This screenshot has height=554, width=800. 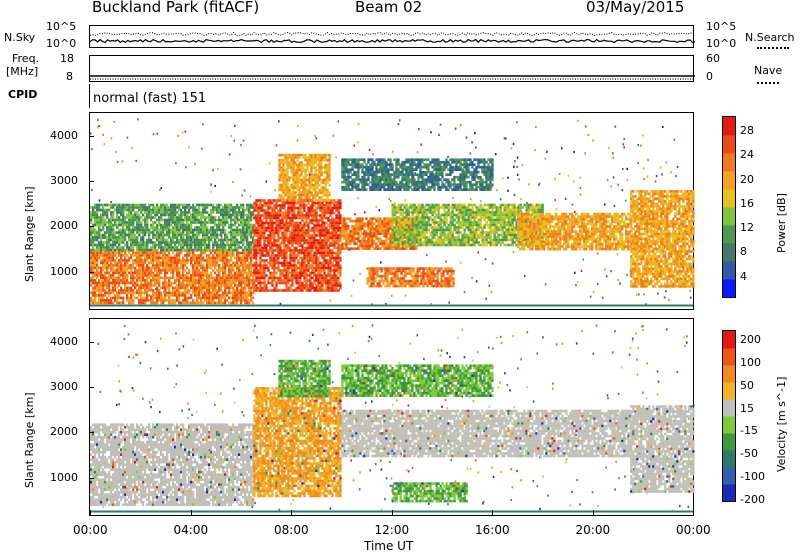 I want to click on freq-label: Freq., so click(x=26, y=58).